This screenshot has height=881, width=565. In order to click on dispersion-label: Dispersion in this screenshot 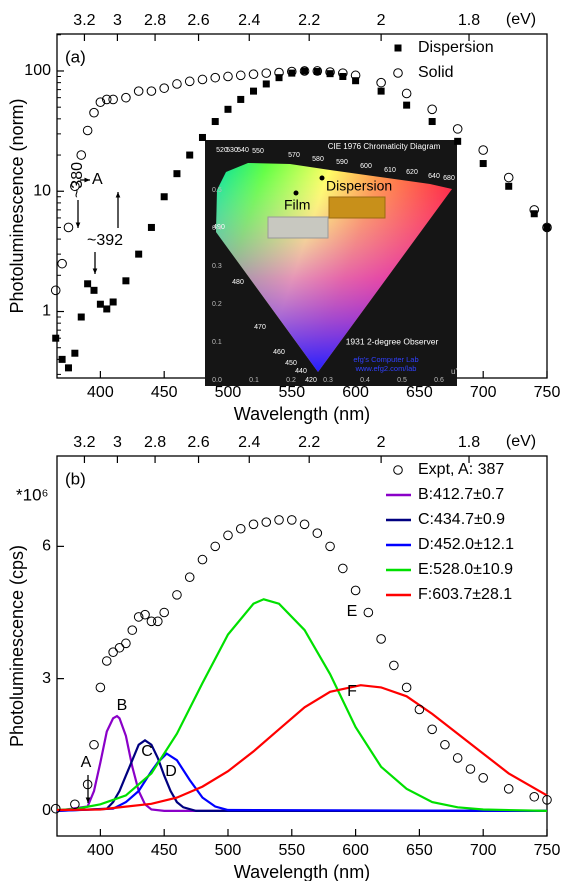, I will do `click(359, 186)`.